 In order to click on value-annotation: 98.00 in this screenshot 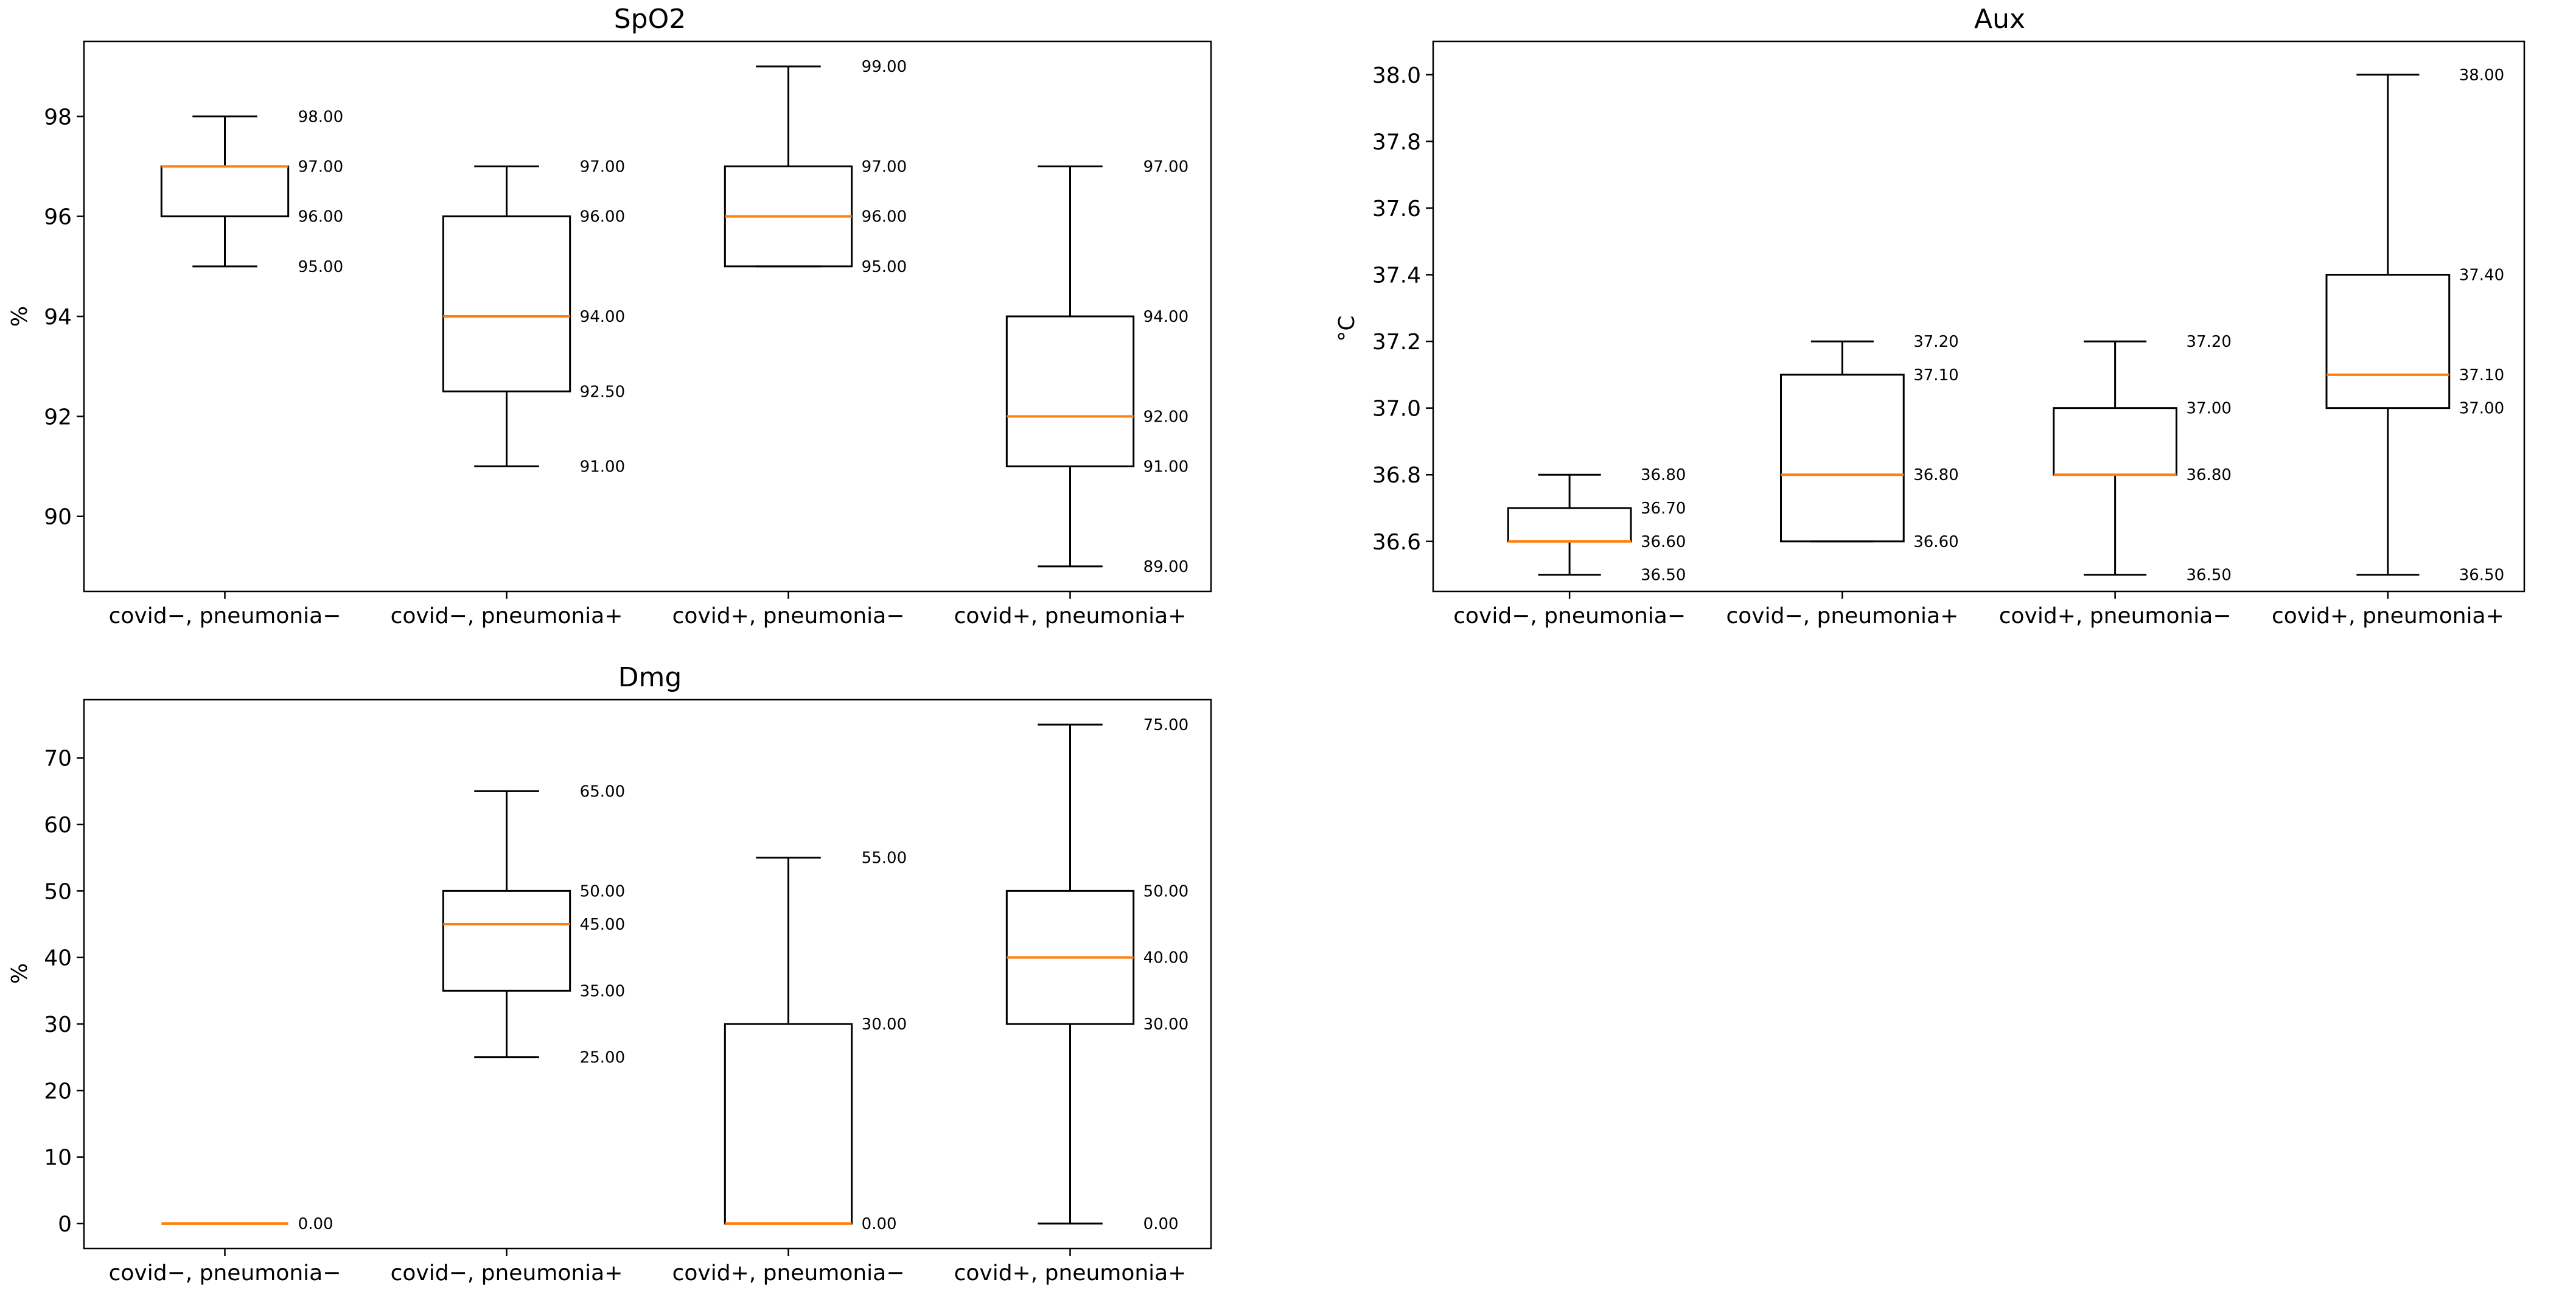, I will do `click(320, 117)`.